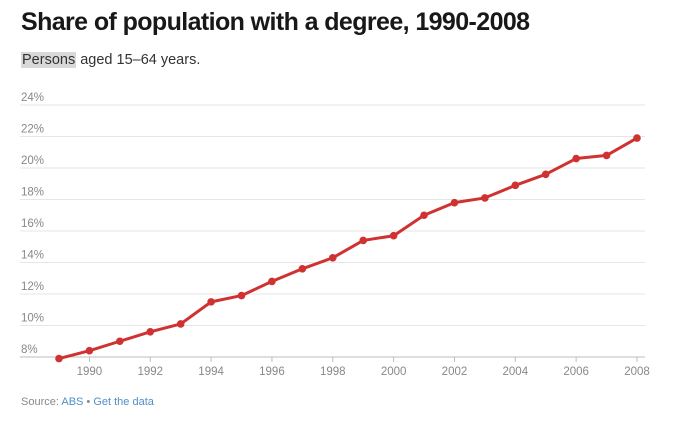 Image resolution: width=680 pixels, height=428 pixels. I want to click on y-tick-labels: 8% 10% 12% 14% 16% 18% 20% 22% 24%, so click(32, 224).